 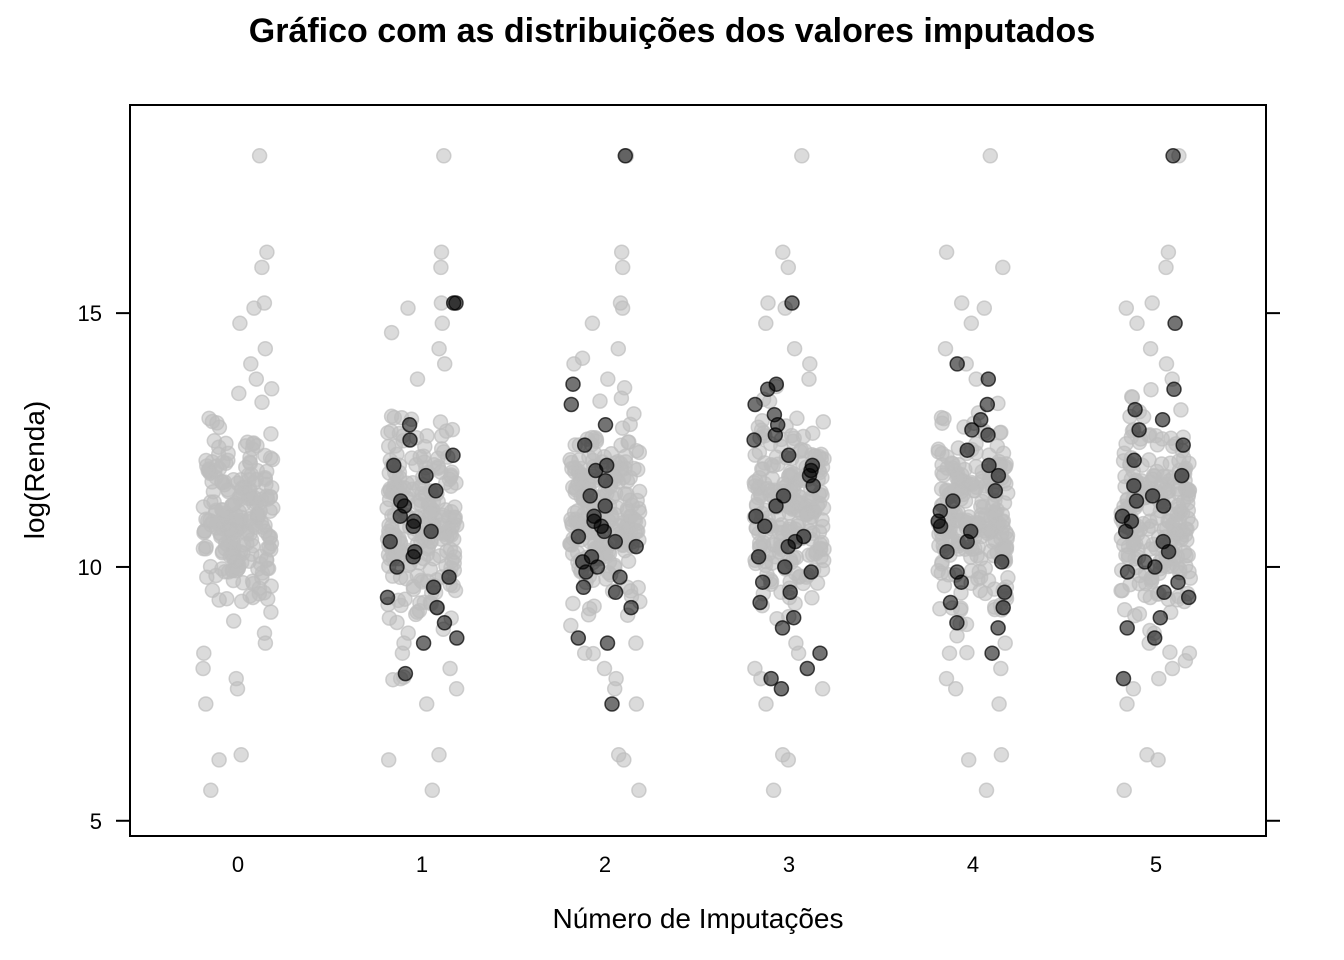 I want to click on y-axis-label: log(Renda), so click(x=34, y=470).